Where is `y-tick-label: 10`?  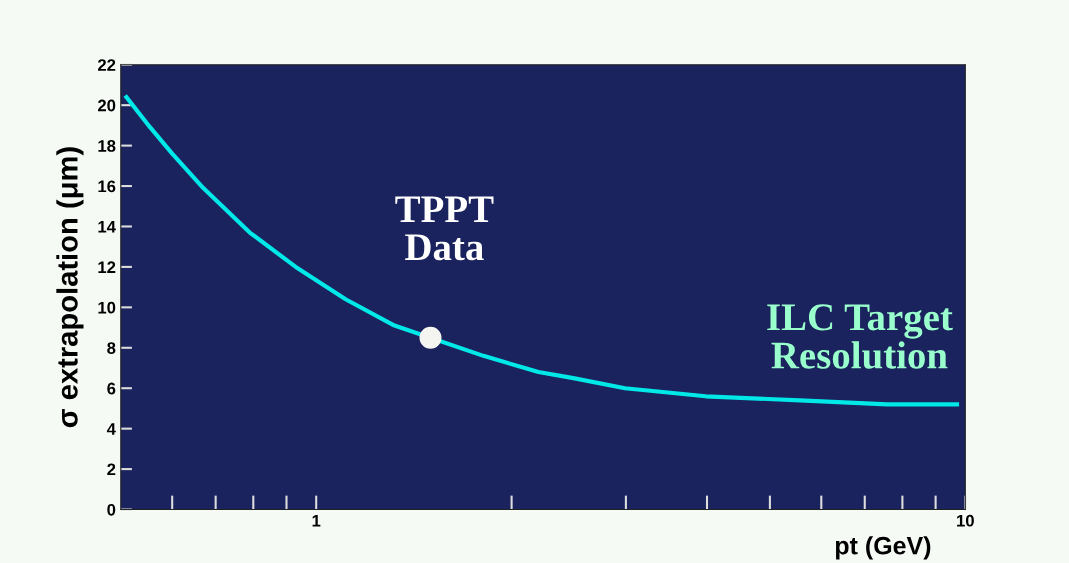 y-tick-label: 10 is located at coordinates (107, 307).